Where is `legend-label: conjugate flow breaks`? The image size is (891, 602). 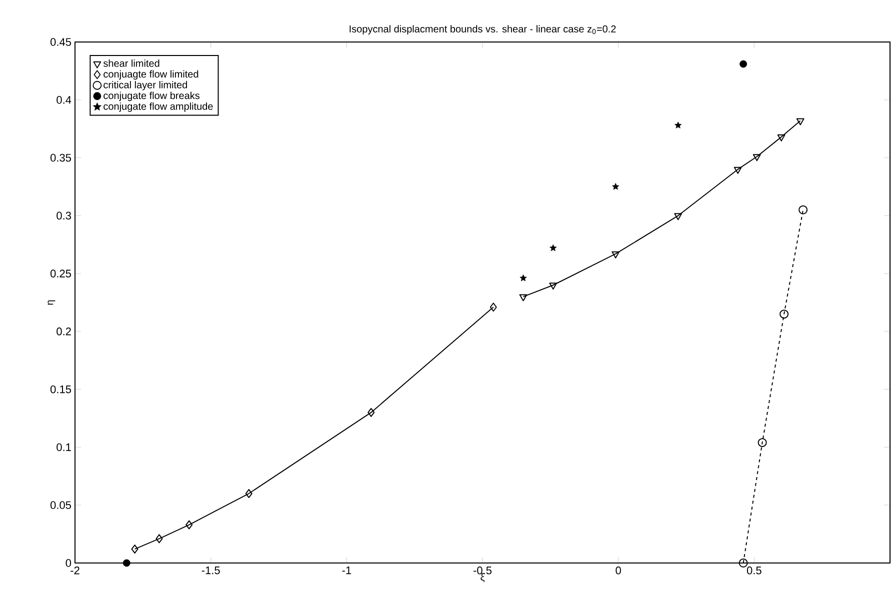 legend-label: conjugate flow breaks is located at coordinates (152, 97).